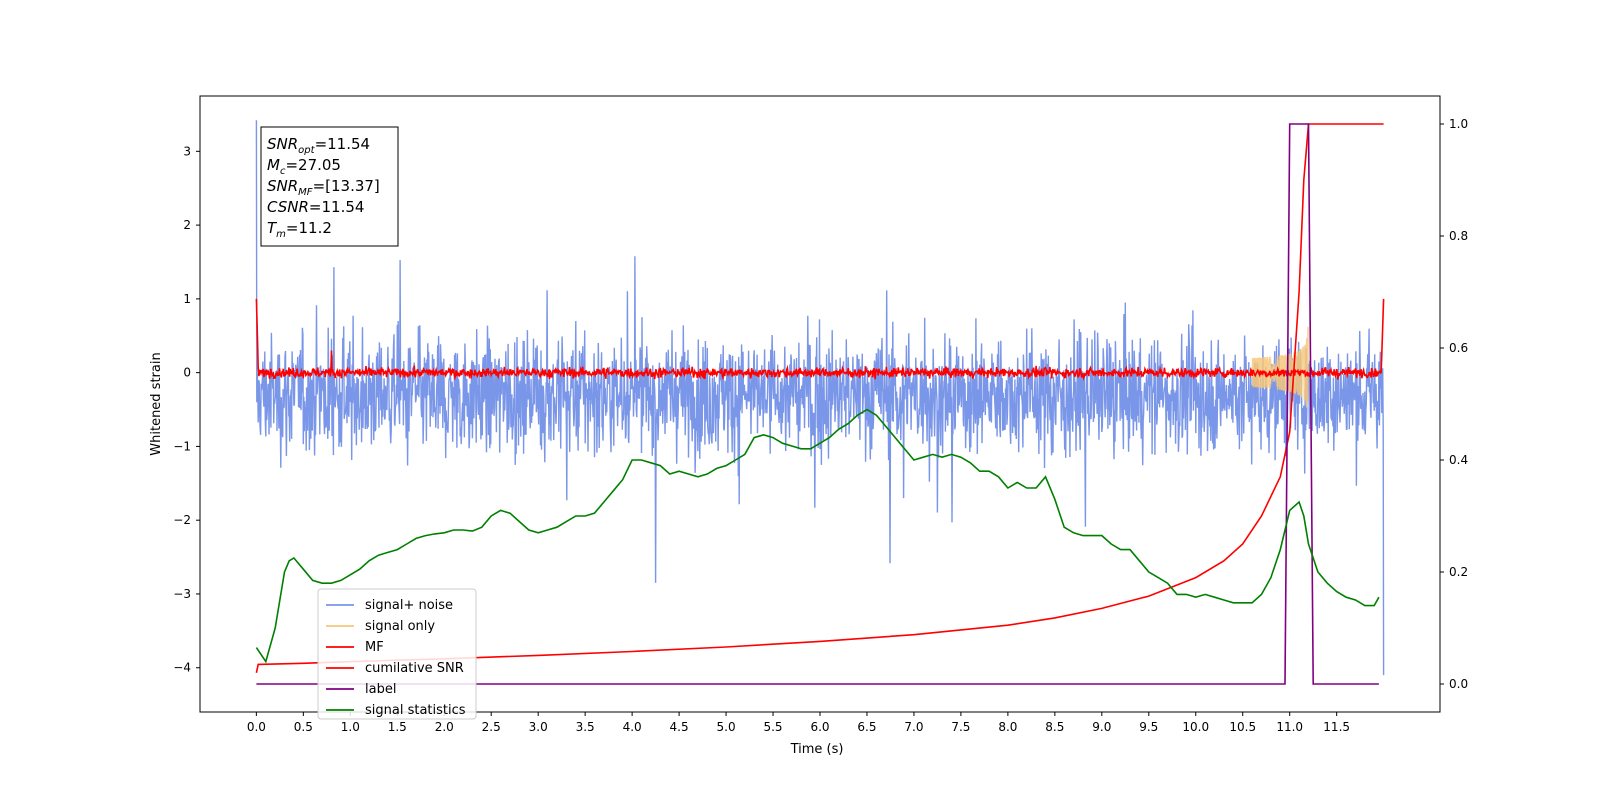  Describe the element at coordinates (1195, 727) in the screenshot. I see `x-tick-label: 10.0` at that location.